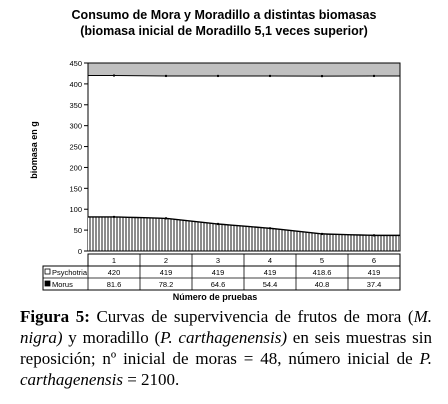  I want to click on y-tick-label: 50, so click(78, 230).